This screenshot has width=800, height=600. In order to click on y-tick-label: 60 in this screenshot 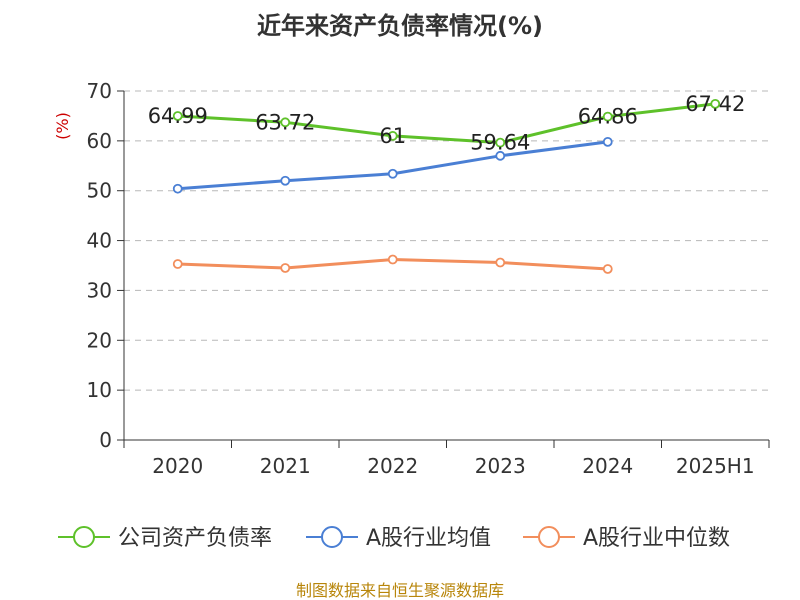, I will do `click(99, 141)`.